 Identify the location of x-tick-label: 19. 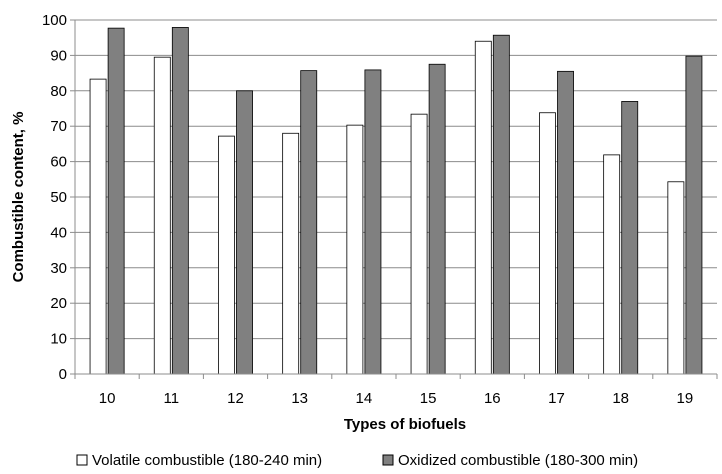
(685, 398).